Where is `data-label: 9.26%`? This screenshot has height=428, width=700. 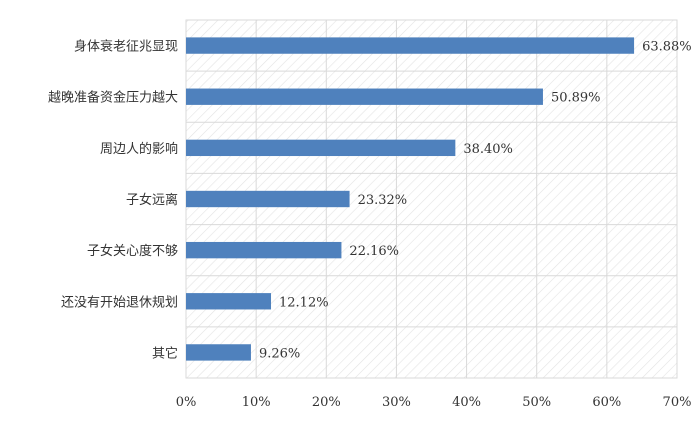
data-label: 9.26% is located at coordinates (279, 353).